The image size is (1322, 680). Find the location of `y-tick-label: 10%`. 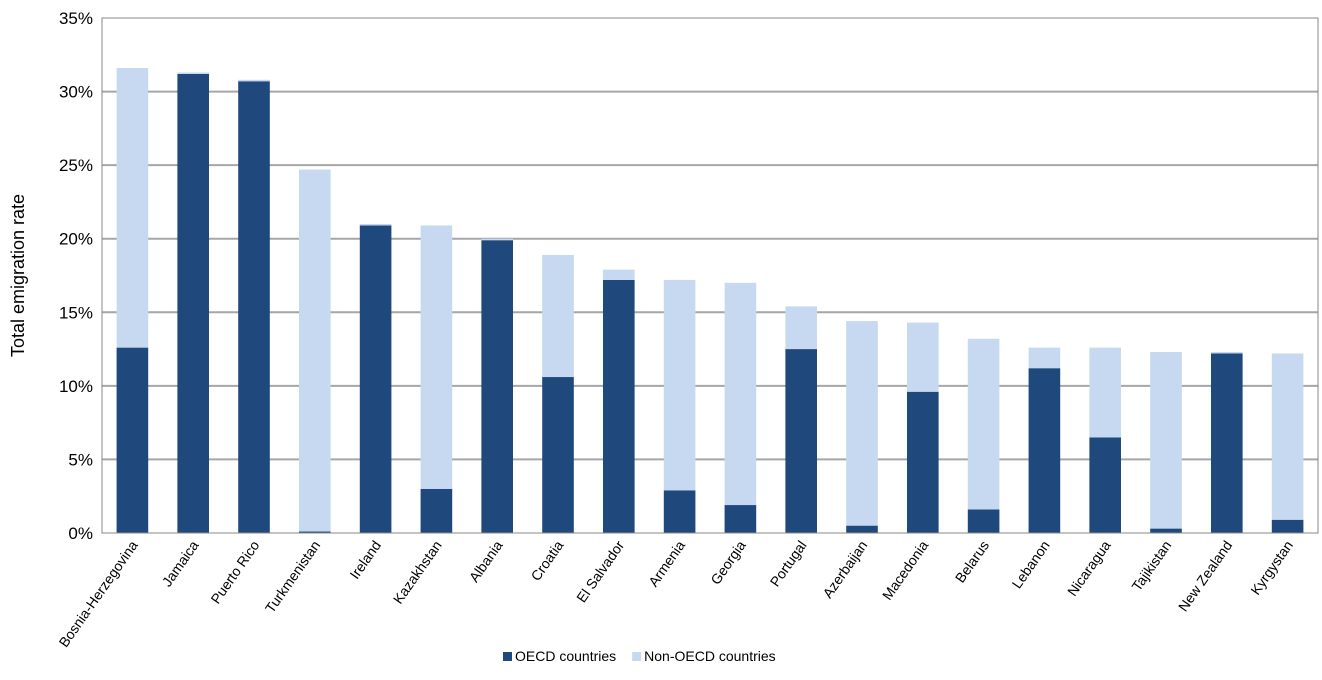

y-tick-label: 10% is located at coordinates (76, 386).